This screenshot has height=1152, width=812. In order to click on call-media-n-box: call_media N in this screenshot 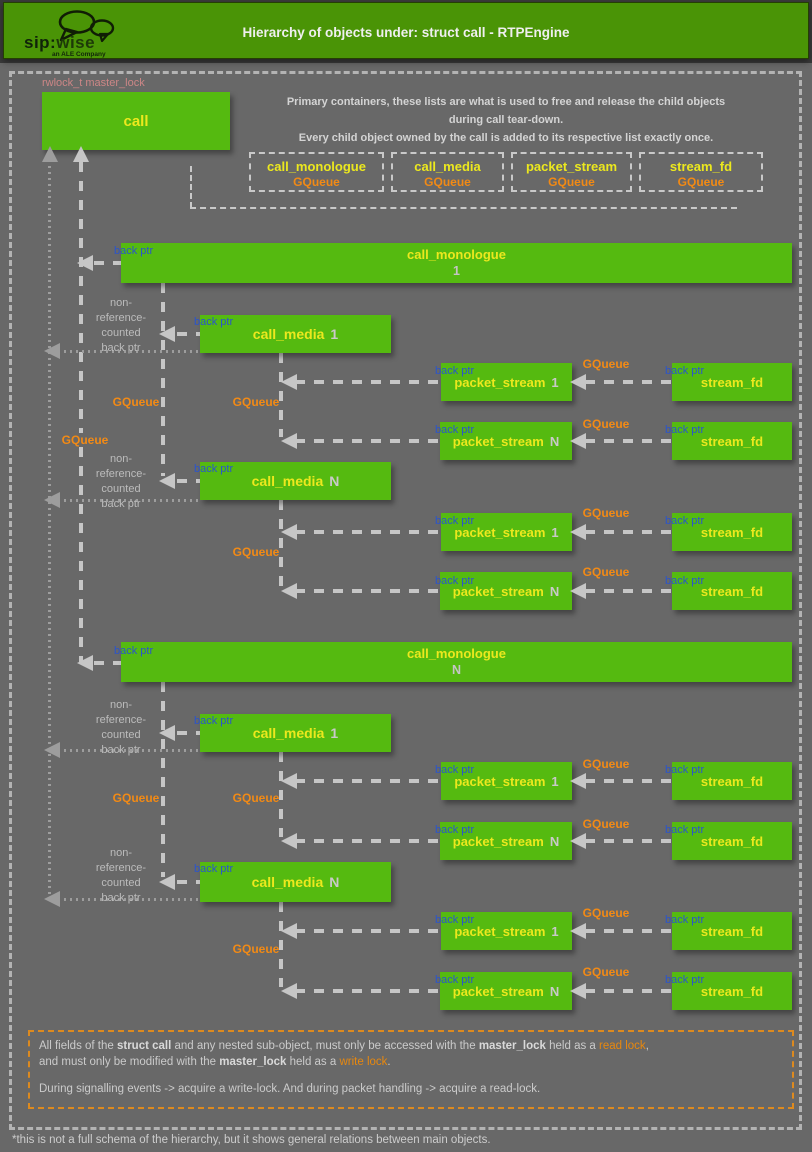, I will do `click(295, 481)`.